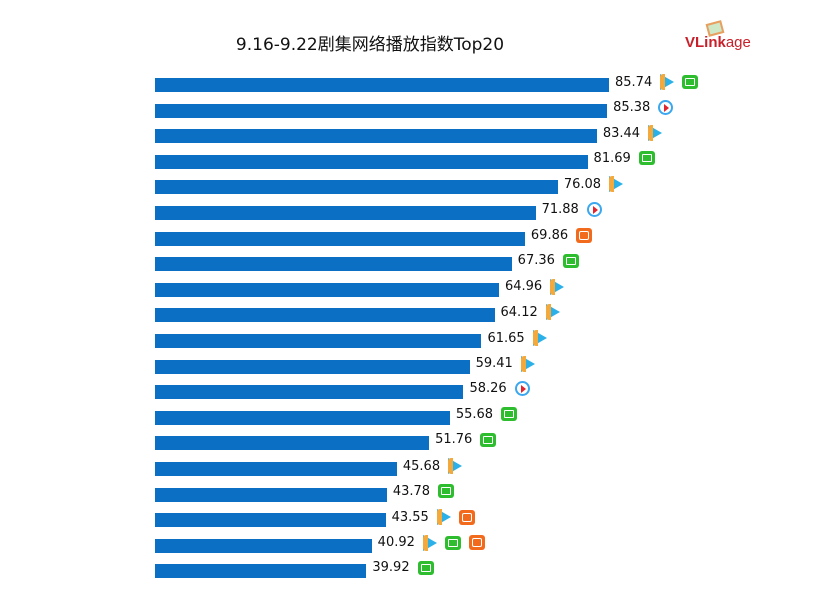 The height and width of the screenshot is (600, 813). What do you see at coordinates (519, 312) in the screenshot?
I see `value-label: 64.12` at bounding box center [519, 312].